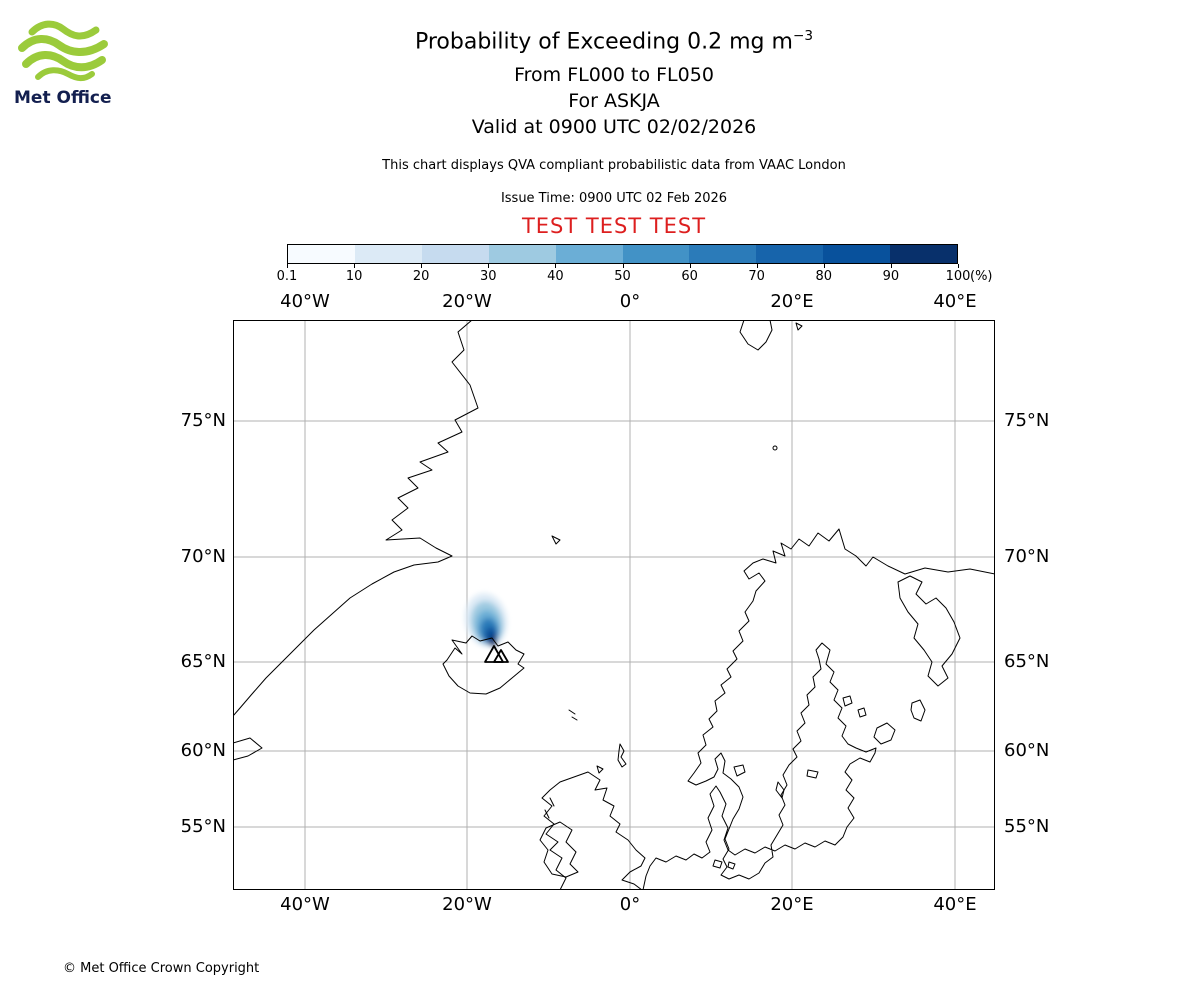 This screenshot has height=1000, width=1200. Describe the element at coordinates (1027, 661) in the screenshot. I see `lat-label-right: 65°N` at that location.